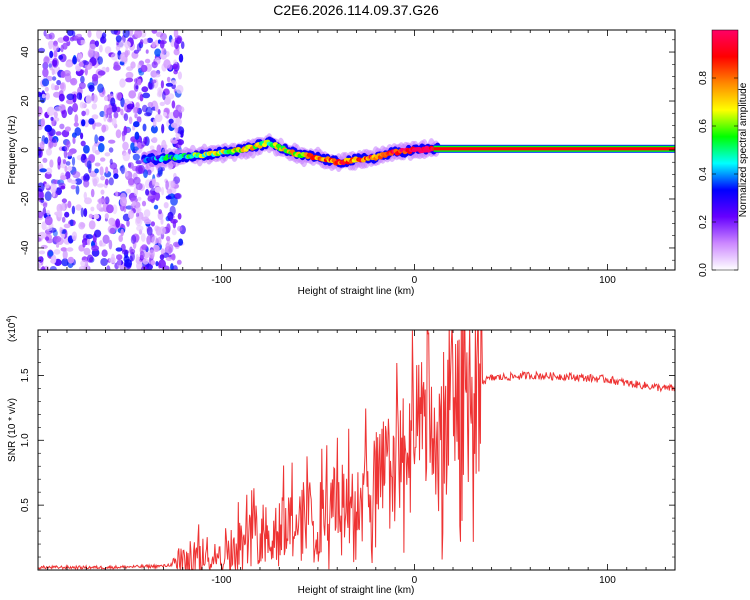 This screenshot has width=750, height=600. I want to click on colorbar-gradient, so click(725, 150).